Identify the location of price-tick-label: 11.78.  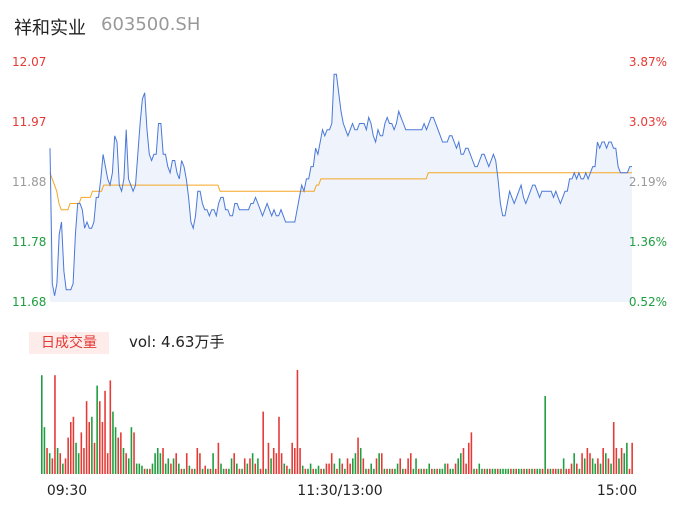
(29, 242).